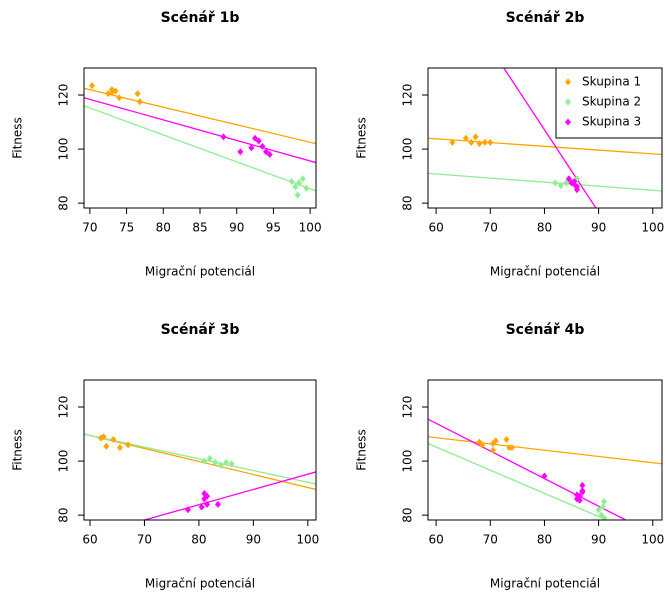 Image resolution: width=665 pixels, height=598 pixels. I want to click on legend-box, so click(609, 103).